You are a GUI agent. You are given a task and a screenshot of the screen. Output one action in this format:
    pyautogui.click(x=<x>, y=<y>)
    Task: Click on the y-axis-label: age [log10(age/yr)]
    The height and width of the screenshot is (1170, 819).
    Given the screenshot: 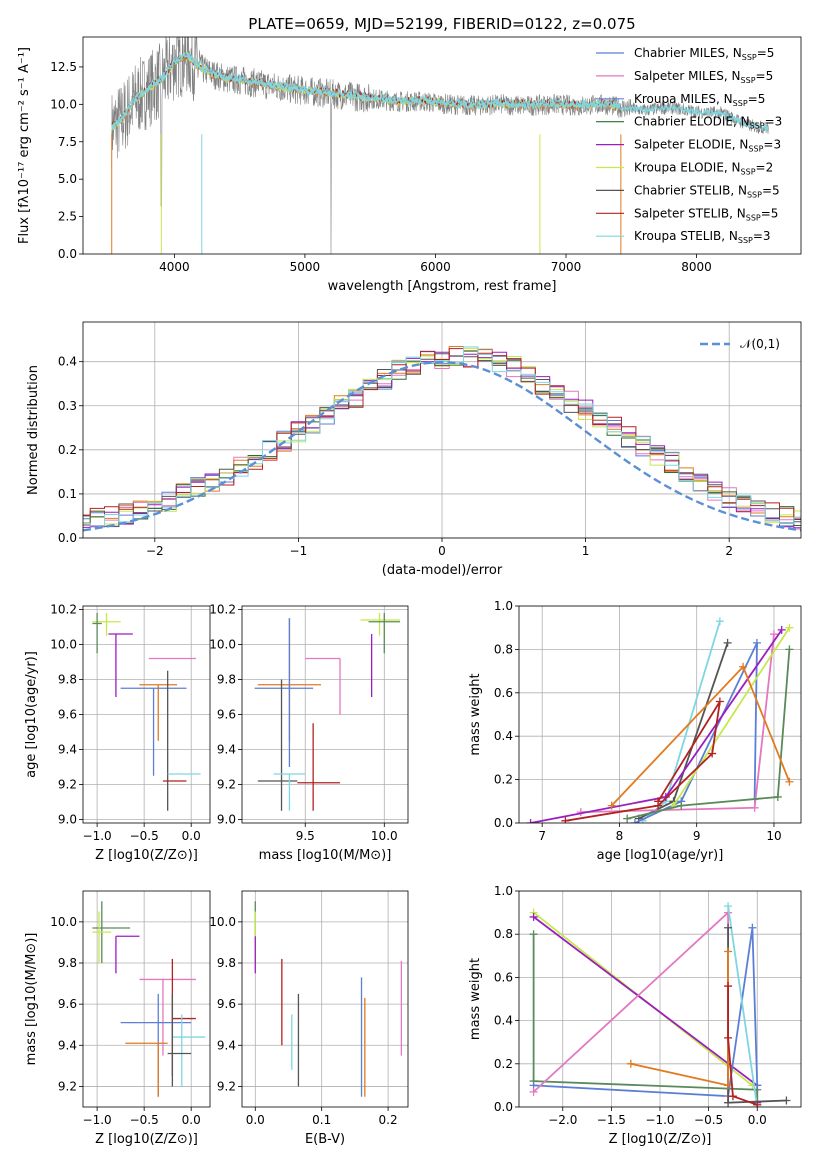 What is the action you would take?
    pyautogui.click(x=31, y=714)
    